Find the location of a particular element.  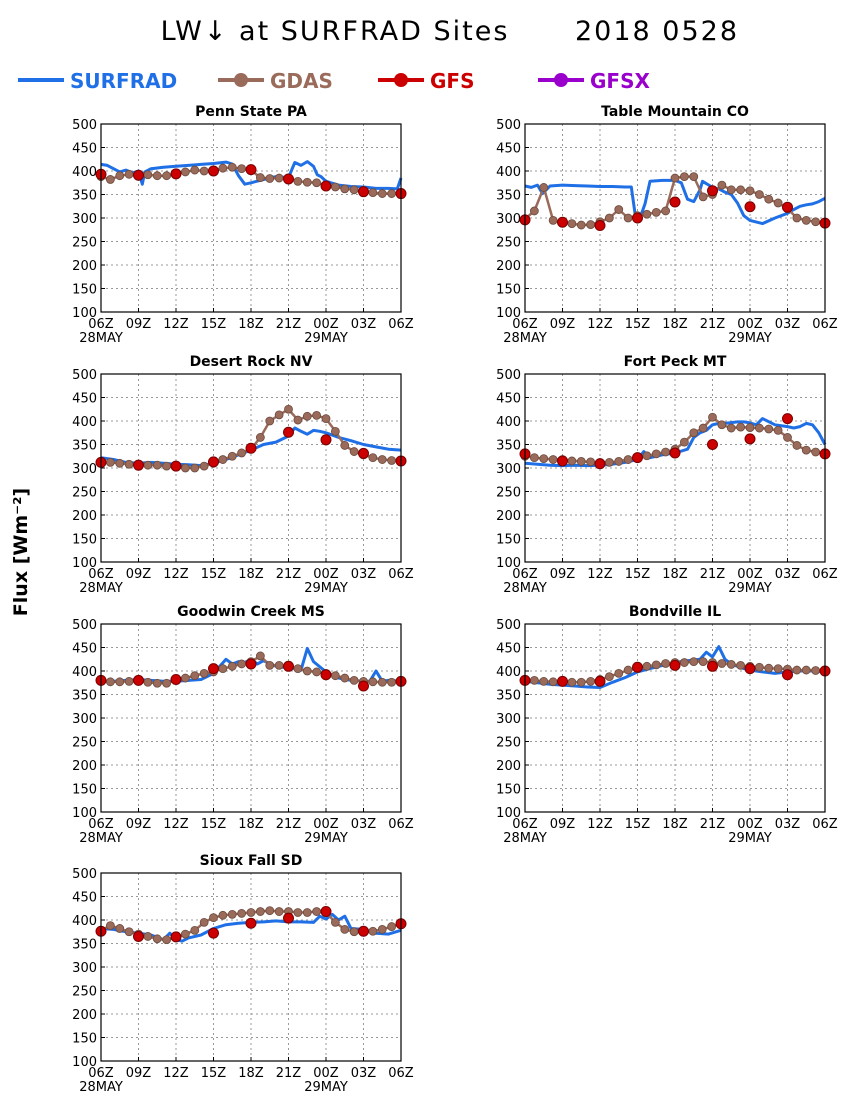

legend-item-gfs: GFS is located at coordinates (426, 81).